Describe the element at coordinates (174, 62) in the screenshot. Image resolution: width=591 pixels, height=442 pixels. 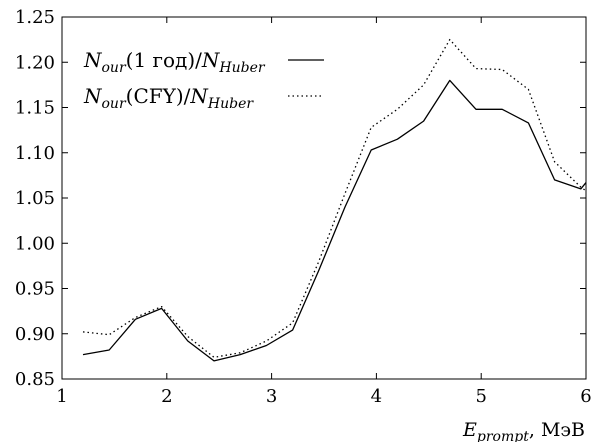
I see `legend-label-1: Nour(1 год)/NHuber` at that location.